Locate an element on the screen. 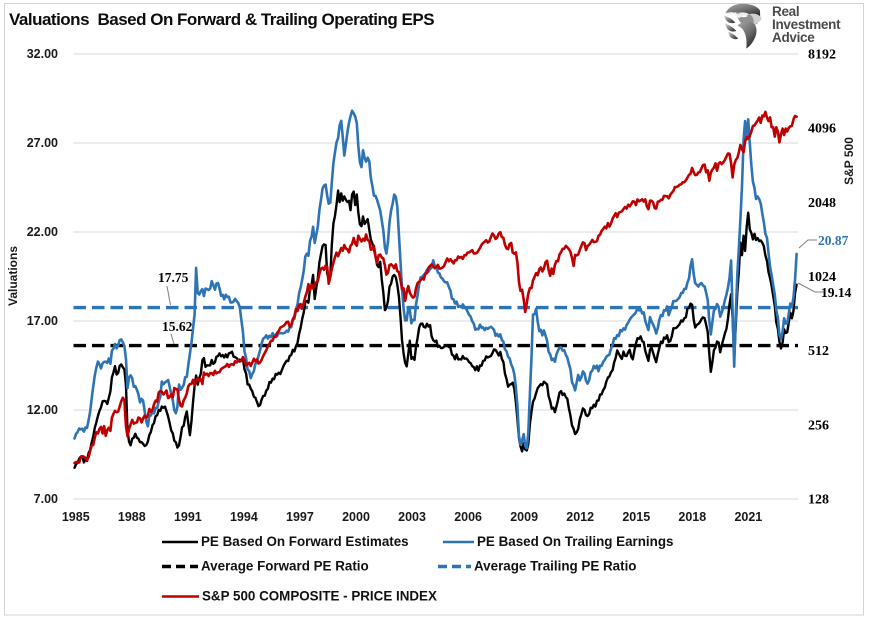 This screenshot has height=626, width=879. svg-text: Average Trailing PE Ratio is located at coordinates (555, 566).